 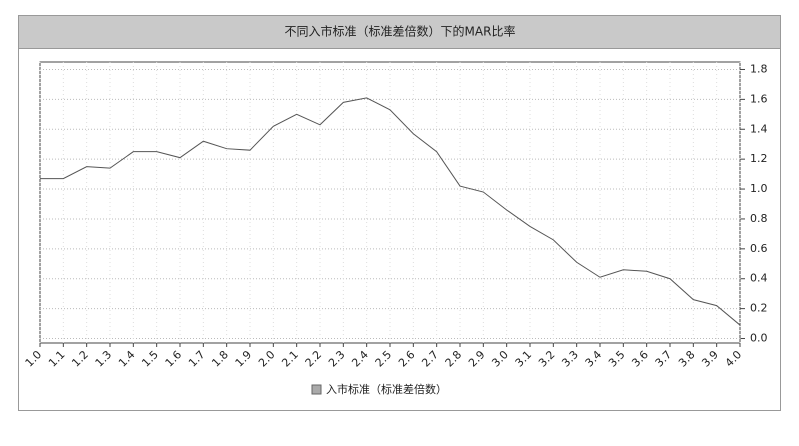 I want to click on y-tick-label: 0.2, so click(x=759, y=308).